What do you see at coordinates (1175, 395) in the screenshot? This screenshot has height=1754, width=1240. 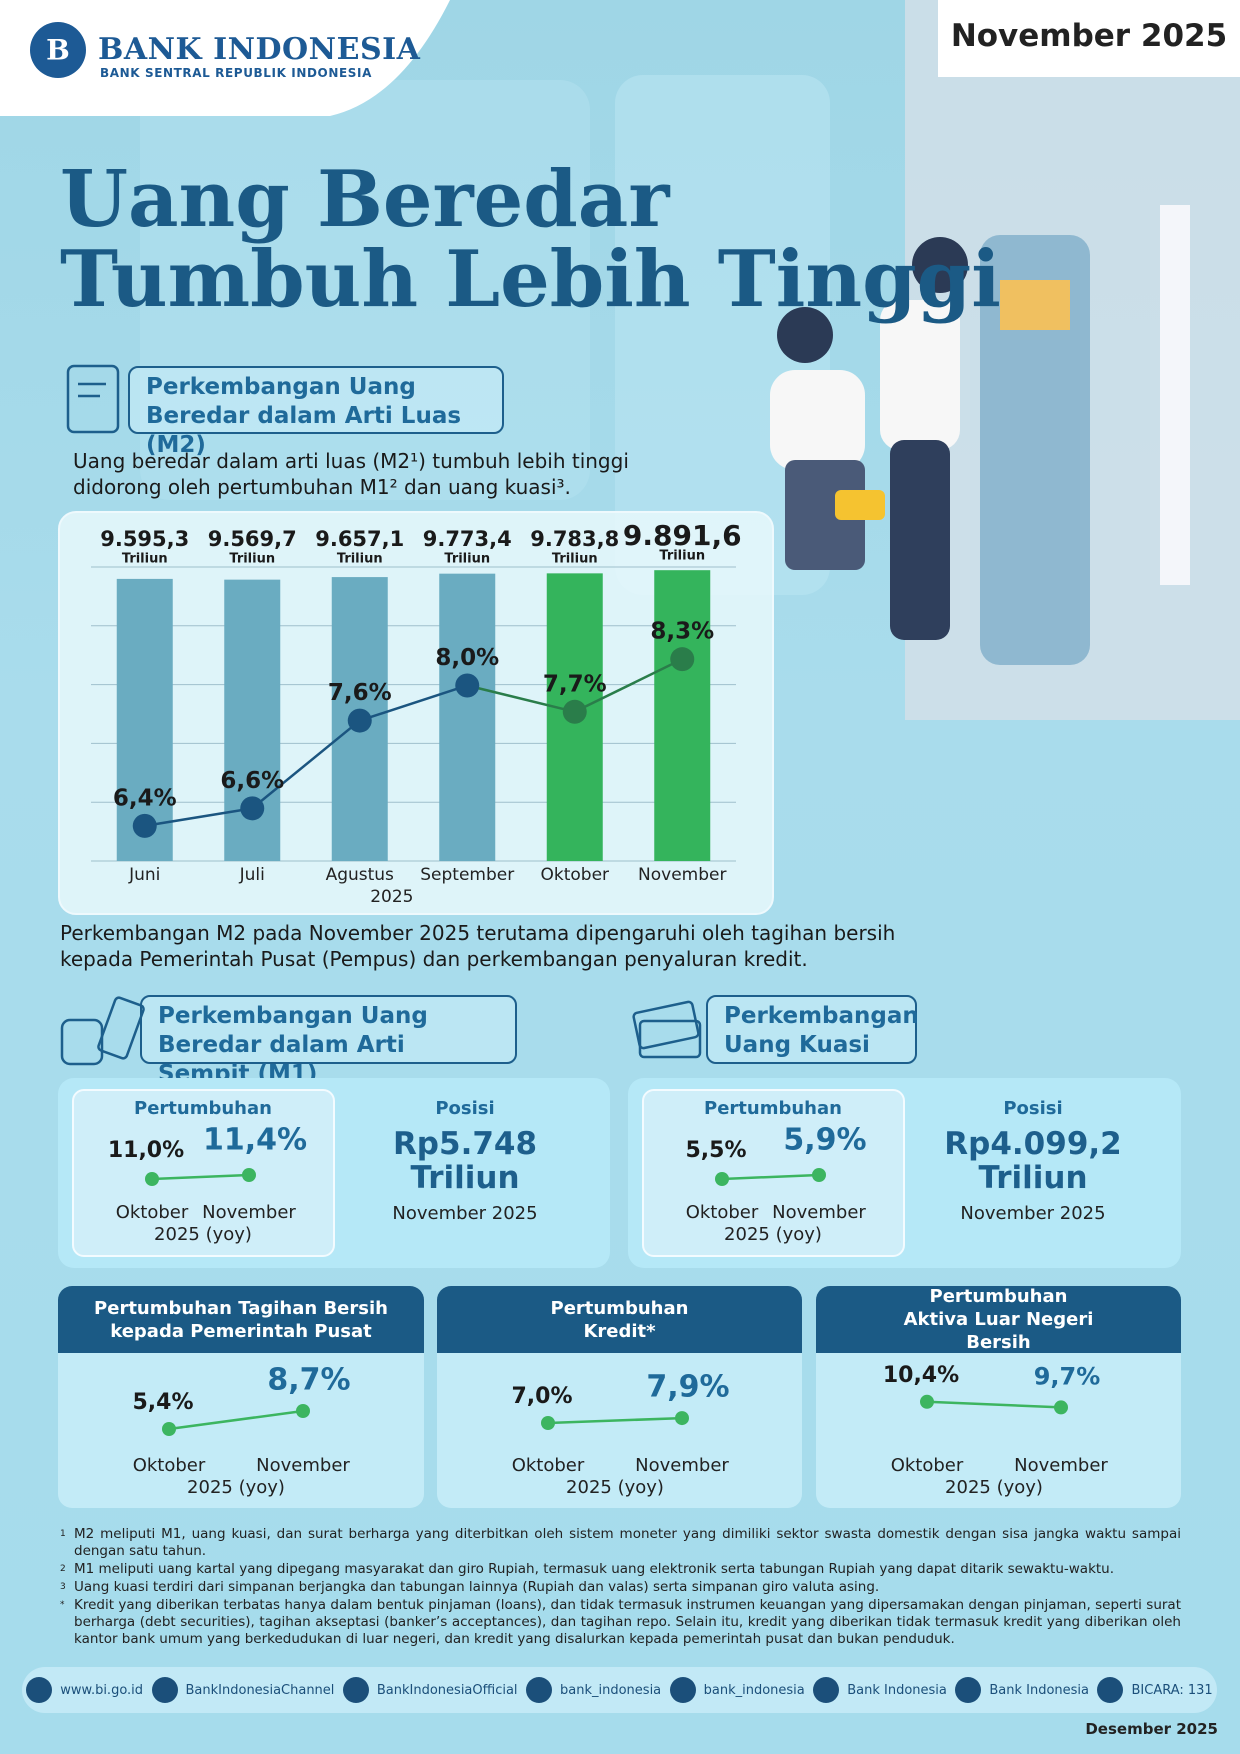 I see `shelf` at bounding box center [1175, 395].